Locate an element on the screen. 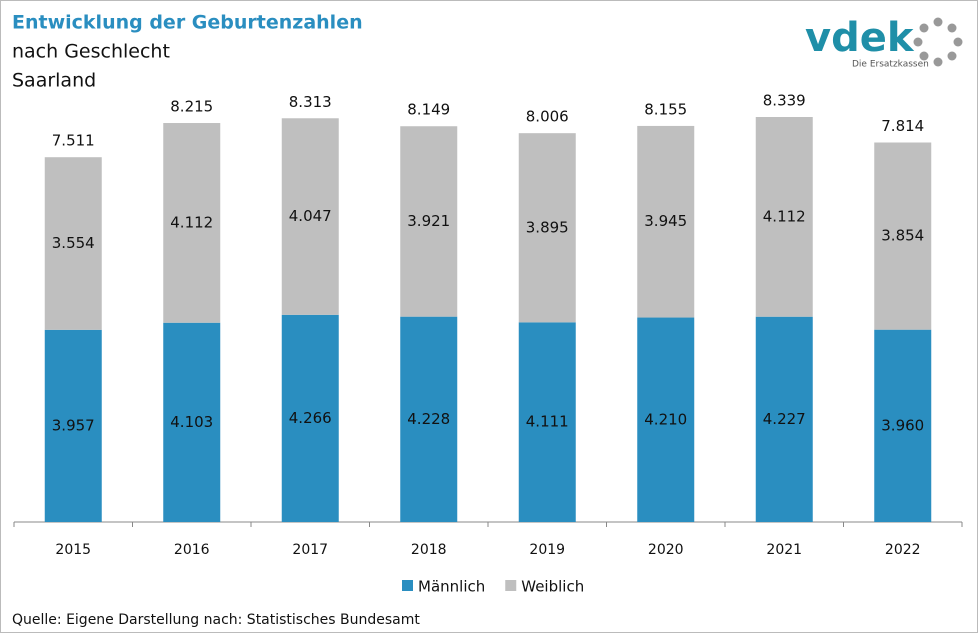  total-label: 7.511 is located at coordinates (73, 141).